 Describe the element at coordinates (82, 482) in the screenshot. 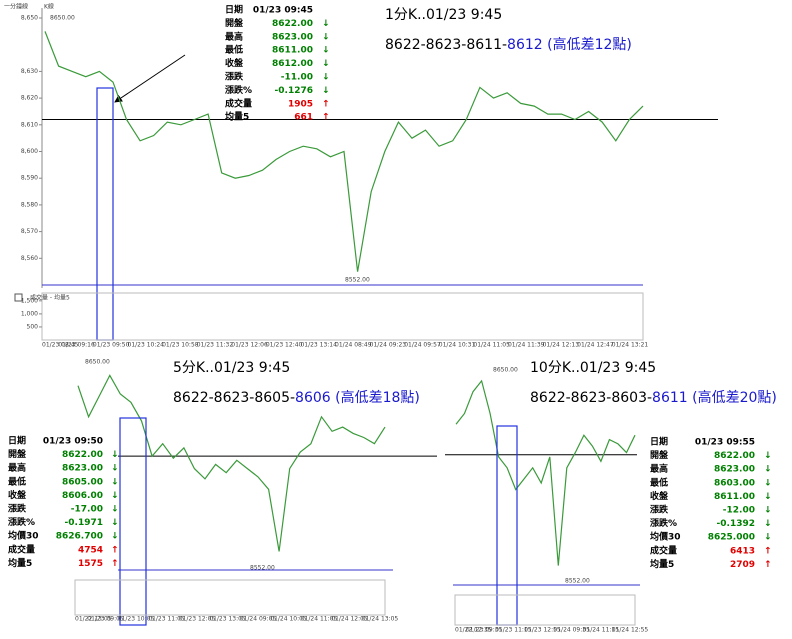

I see `info-value: 8605.00` at that location.